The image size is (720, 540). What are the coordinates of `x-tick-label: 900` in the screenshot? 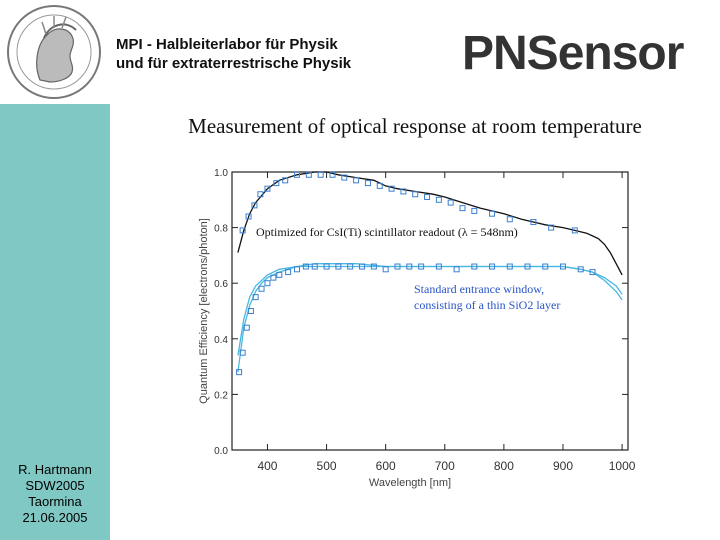 It's located at (563, 466).